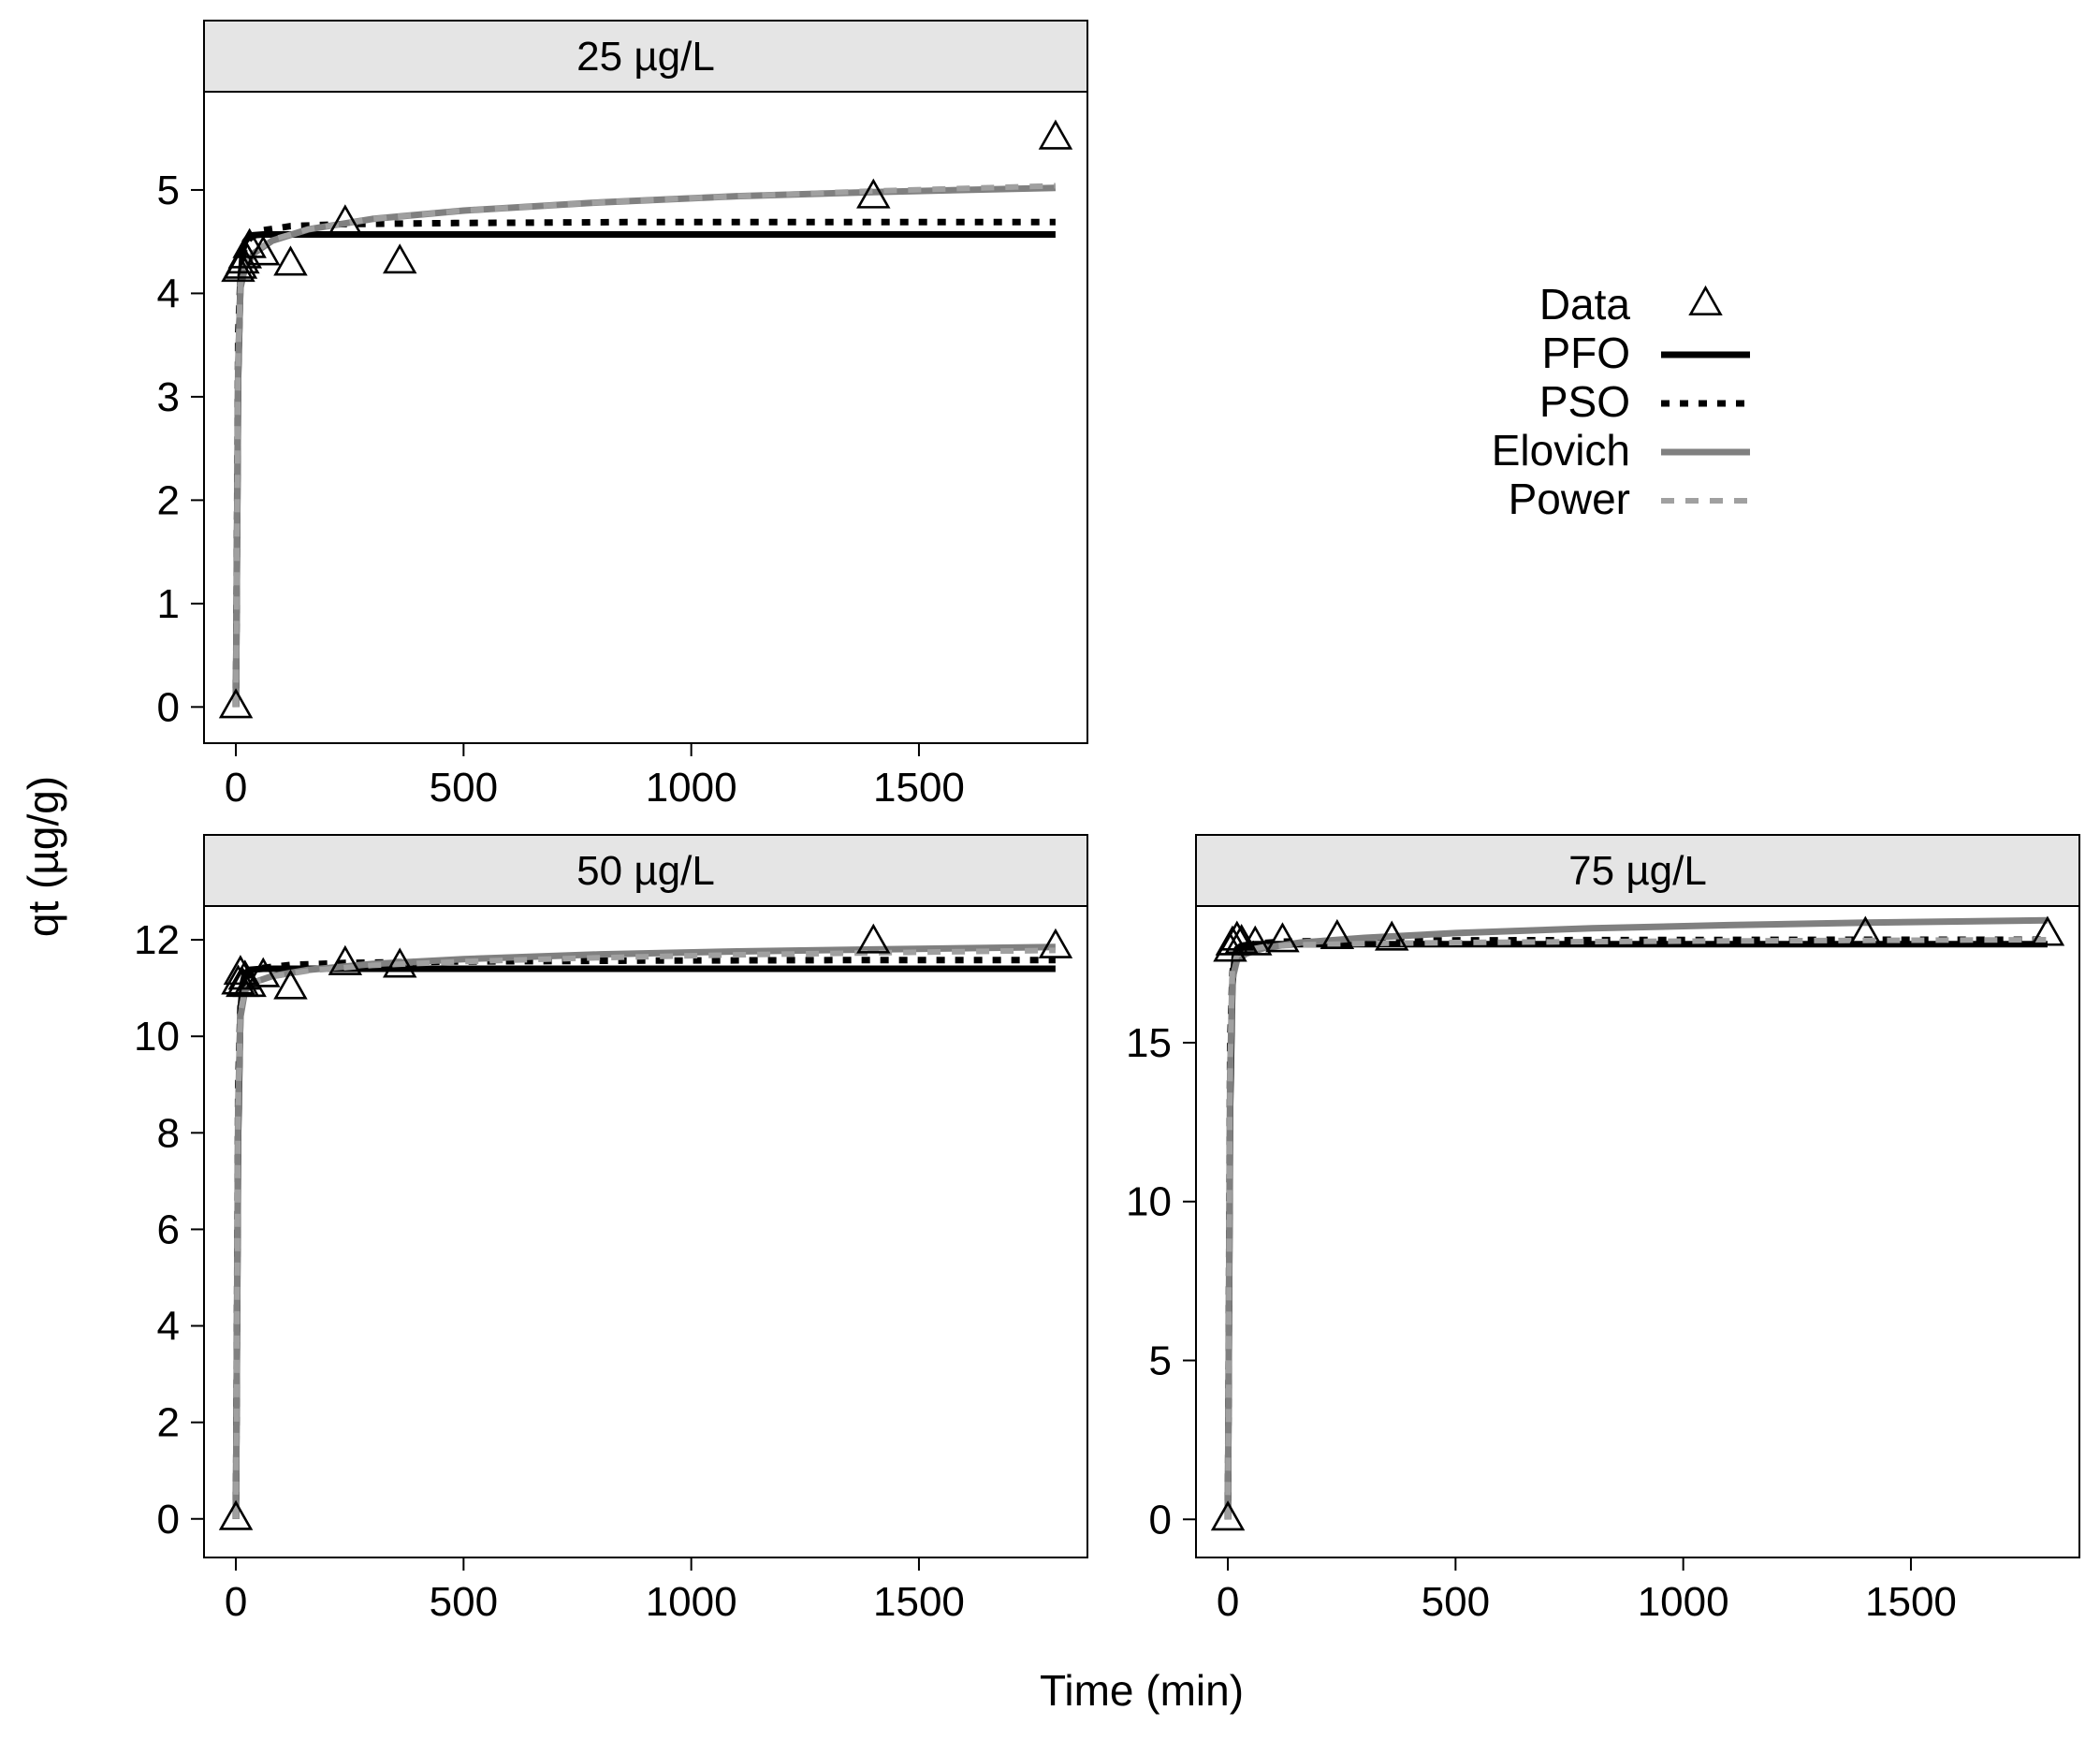 The height and width of the screenshot is (1740, 2100). Describe the element at coordinates (1705, 300) in the screenshot. I see `legend-marker` at that location.